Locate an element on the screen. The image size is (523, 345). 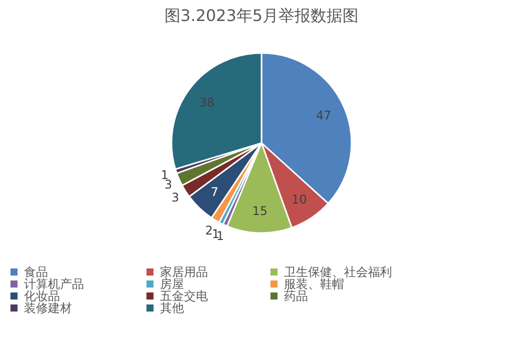
data-label: 10 is located at coordinates (299, 199).